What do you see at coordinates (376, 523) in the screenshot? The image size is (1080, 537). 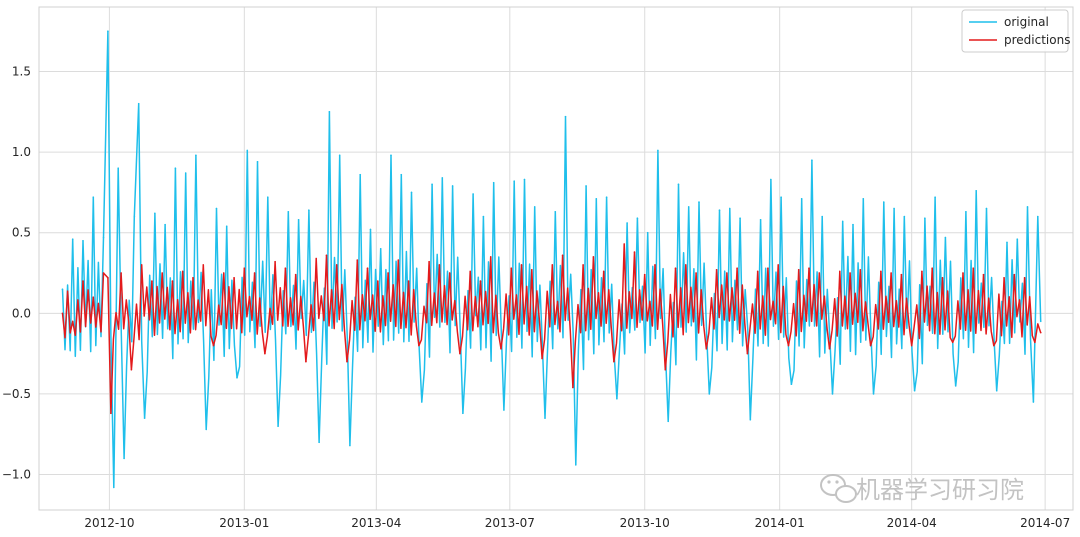 I see `x-tick-label: 2013-04` at bounding box center [376, 523].